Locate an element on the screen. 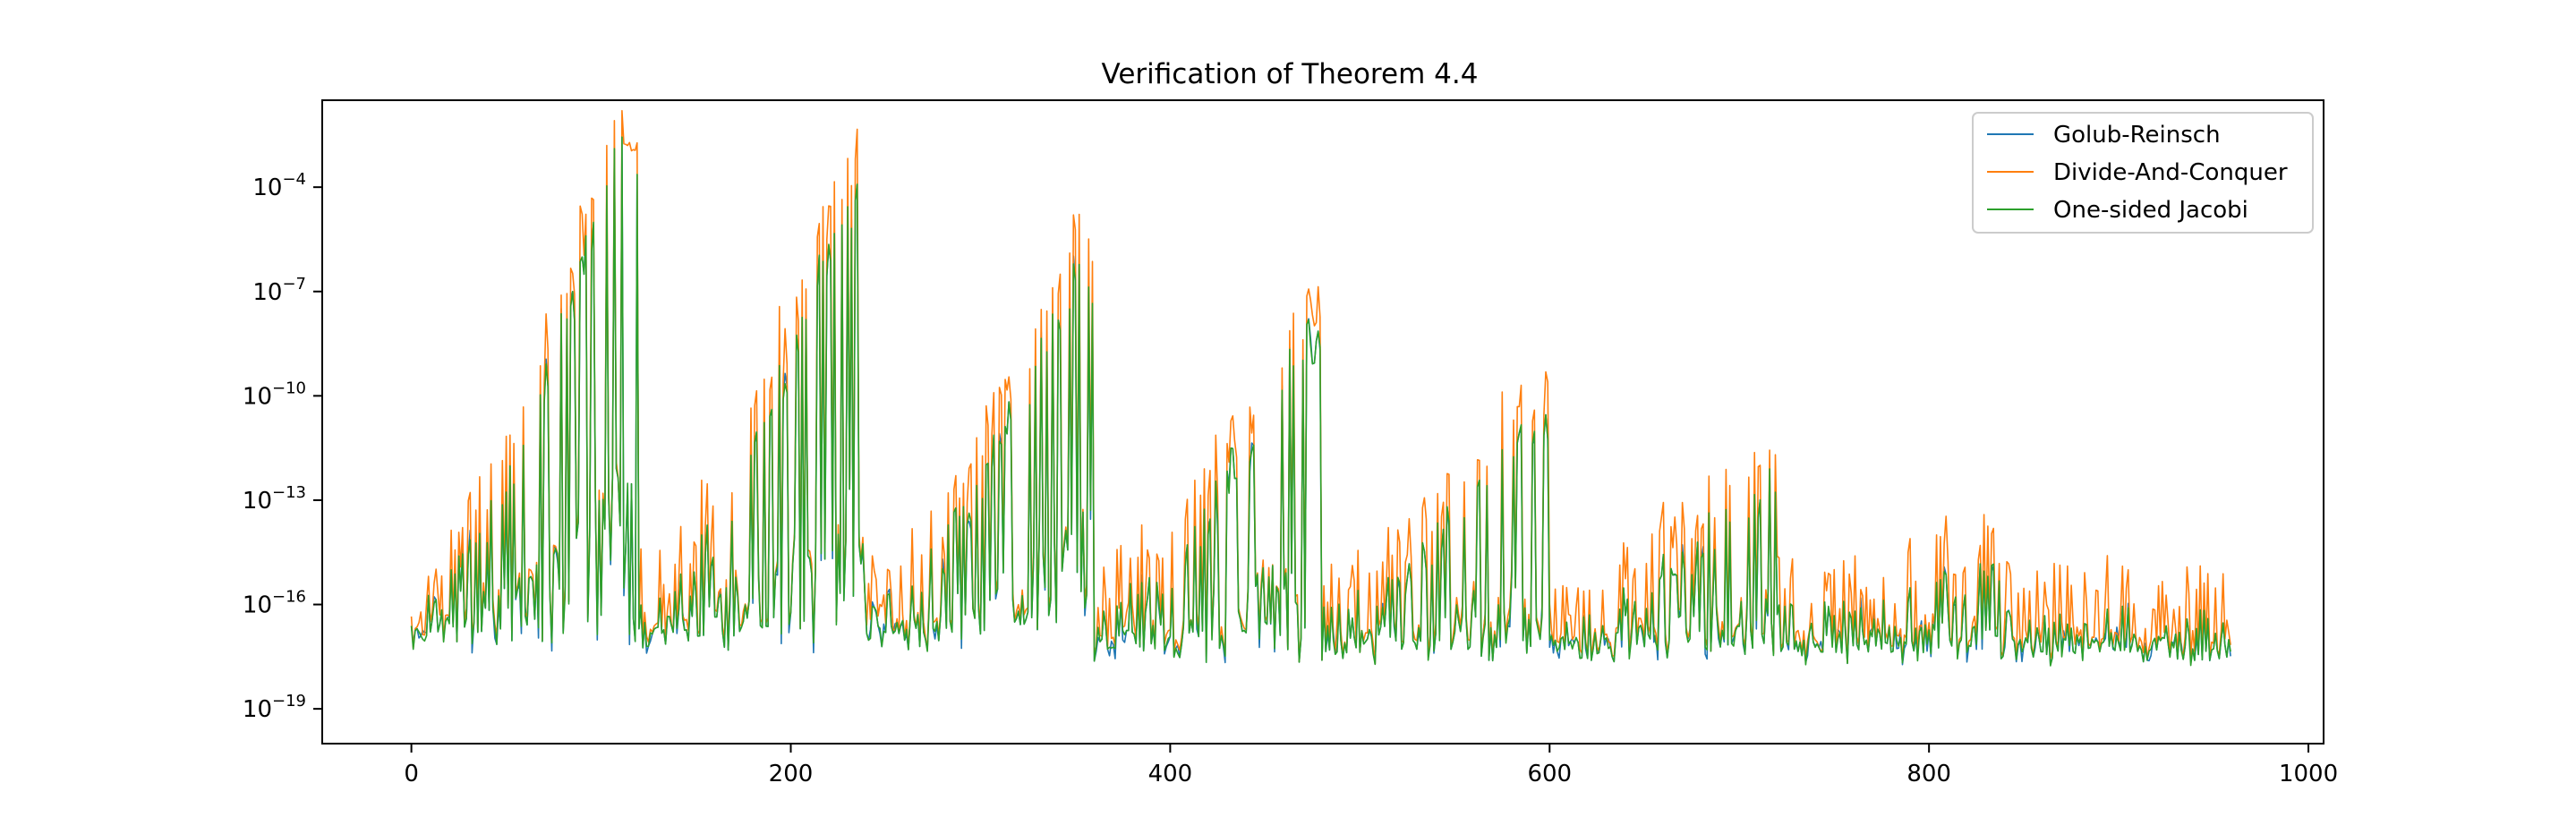  y-tick-exponent: −19 is located at coordinates (289, 701).